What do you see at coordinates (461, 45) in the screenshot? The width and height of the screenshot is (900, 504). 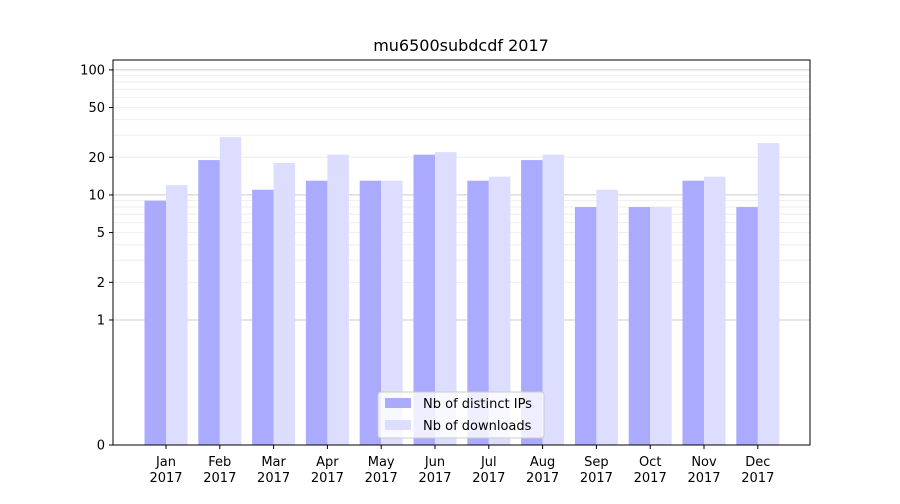 I see `chart-title: mu6500subdcdf 2017` at bounding box center [461, 45].